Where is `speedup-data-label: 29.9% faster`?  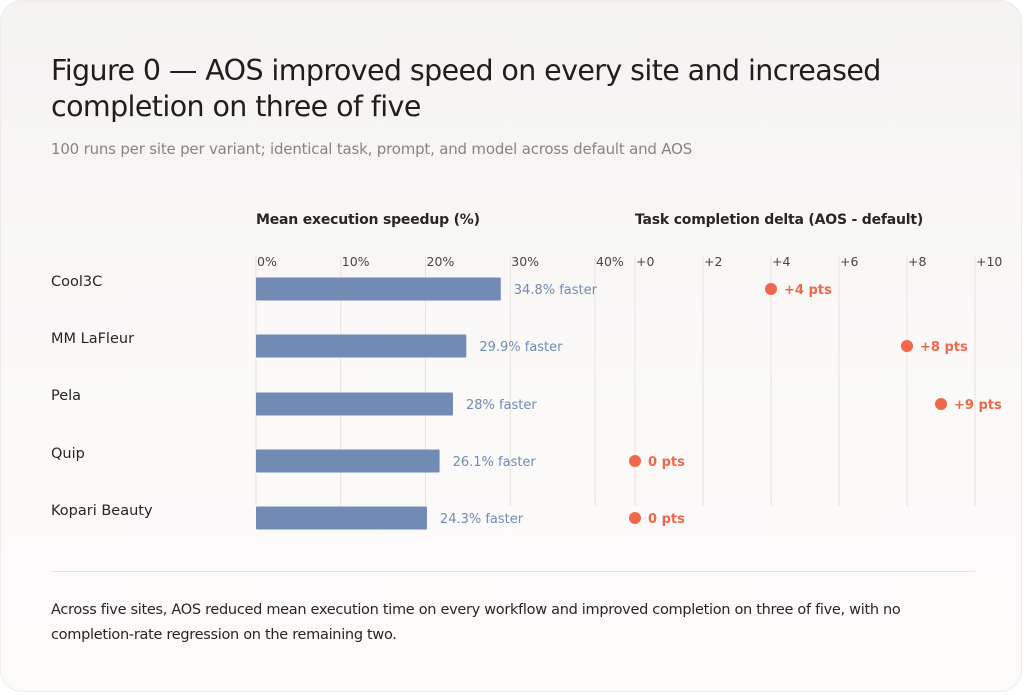 speedup-data-label: 29.9% faster is located at coordinates (521, 347).